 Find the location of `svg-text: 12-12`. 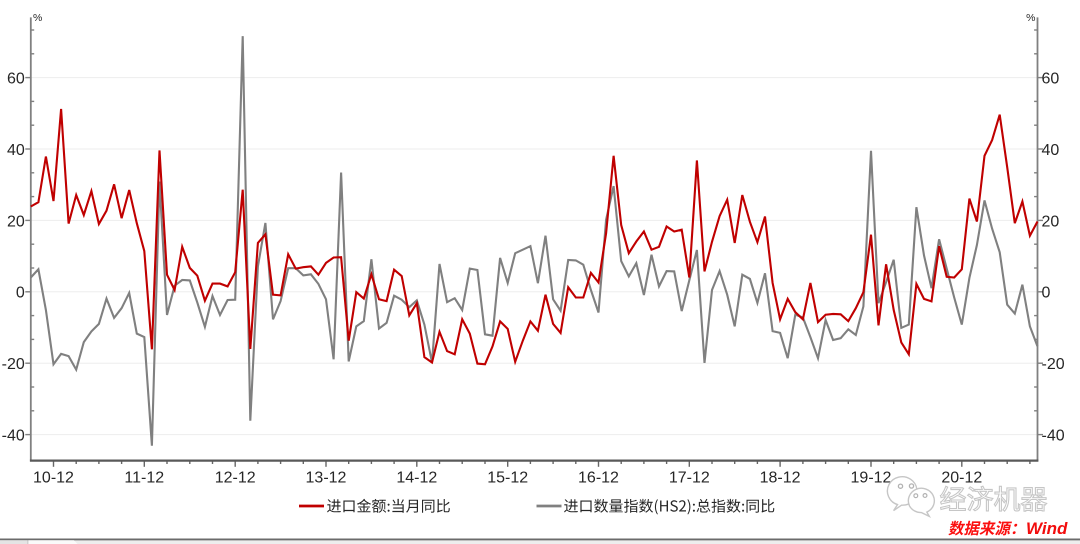

svg-text: 12-12 is located at coordinates (235, 477).